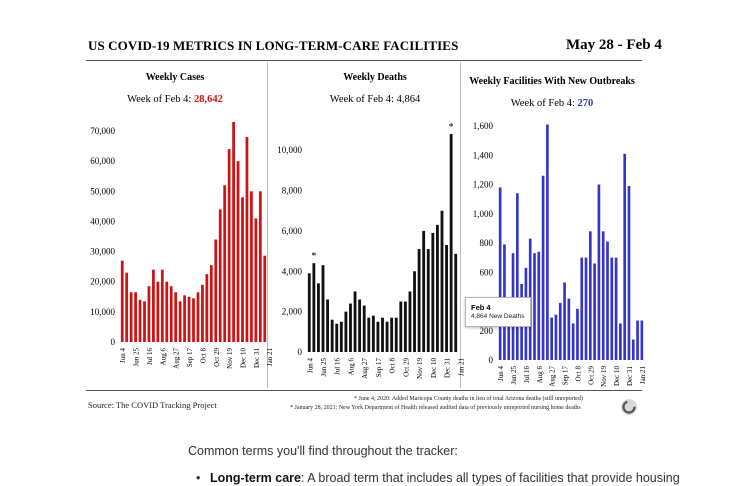 The width and height of the screenshot is (730, 486). Describe the element at coordinates (544, 103) in the screenshot. I see `subtitle-label: Week of Feb 4:` at that location.